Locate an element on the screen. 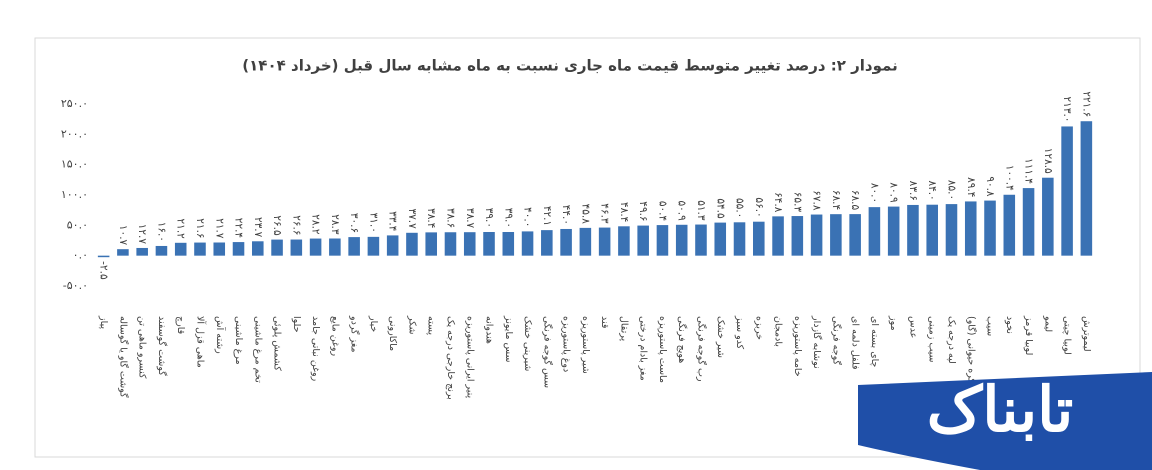 The image size is (1152, 470). value-label: ۲۳.۷ is located at coordinates (258, 227).